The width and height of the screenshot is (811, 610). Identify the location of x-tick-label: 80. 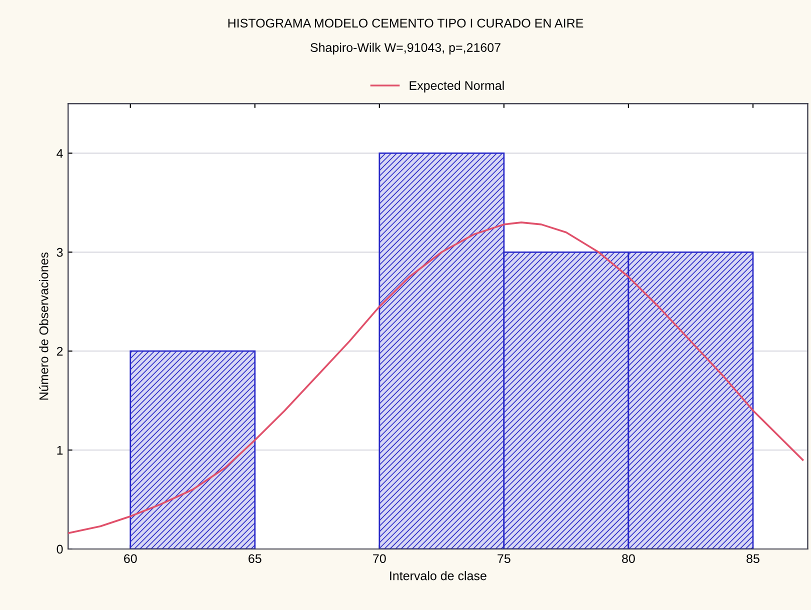
(628, 559).